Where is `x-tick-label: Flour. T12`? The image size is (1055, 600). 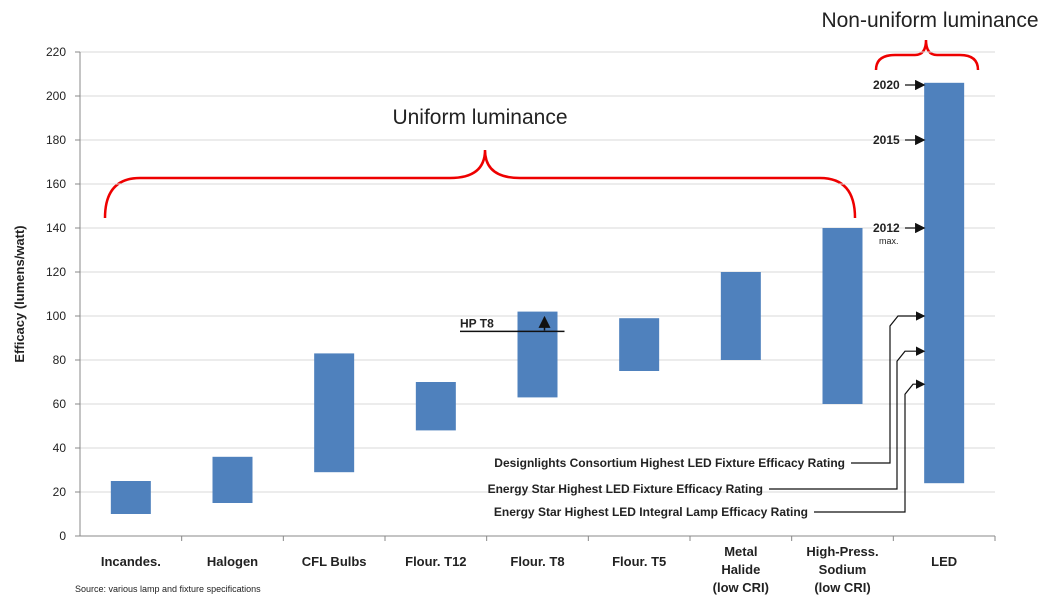 x-tick-label: Flour. T12 is located at coordinates (435, 561).